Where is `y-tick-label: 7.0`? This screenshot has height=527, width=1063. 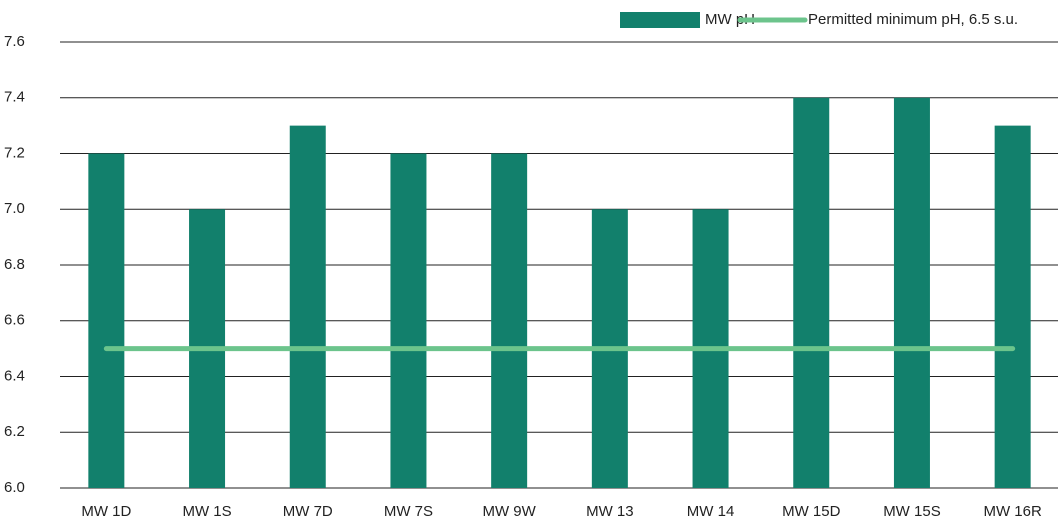 y-tick-label: 7.0 is located at coordinates (14, 208).